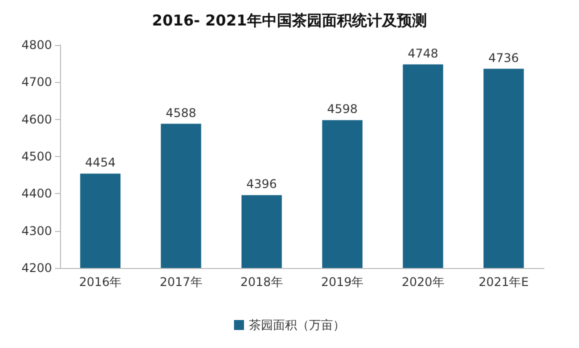 This screenshot has width=579, height=348. Describe the element at coordinates (36, 119) in the screenshot. I see `y-tick-label: 4600` at that location.